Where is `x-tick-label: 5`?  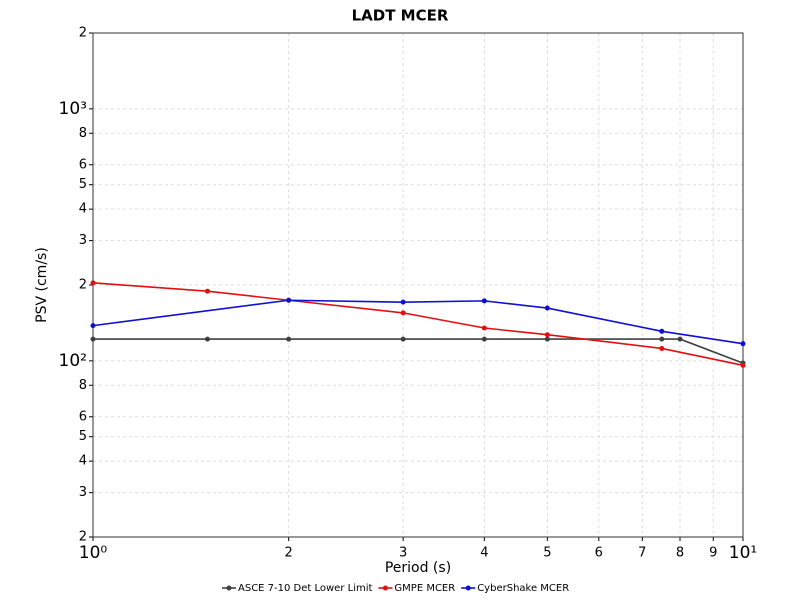 x-tick-label: 5 is located at coordinates (547, 553).